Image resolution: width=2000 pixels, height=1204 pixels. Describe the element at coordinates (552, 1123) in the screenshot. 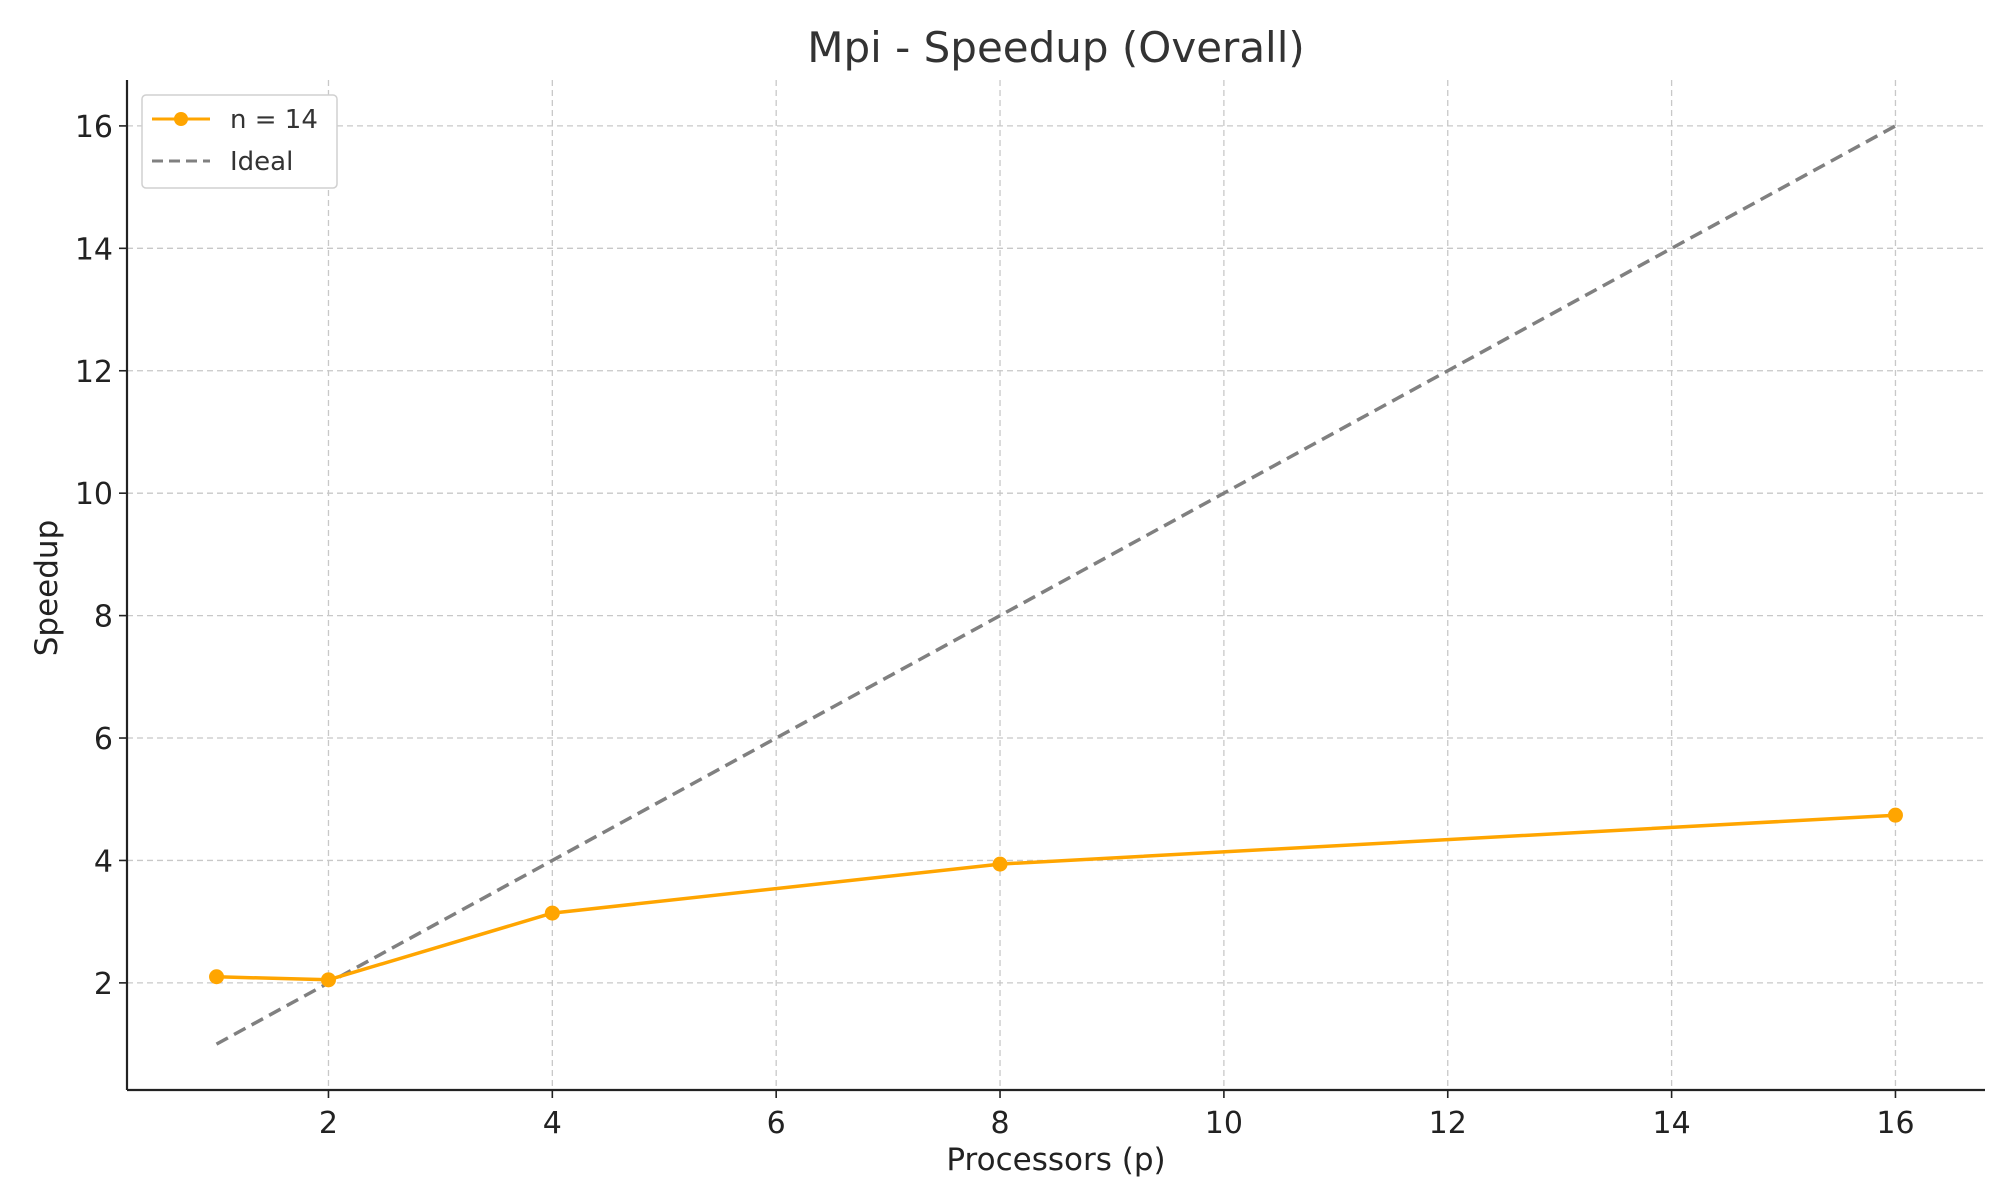

I see `x-tick-label: 4` at that location.